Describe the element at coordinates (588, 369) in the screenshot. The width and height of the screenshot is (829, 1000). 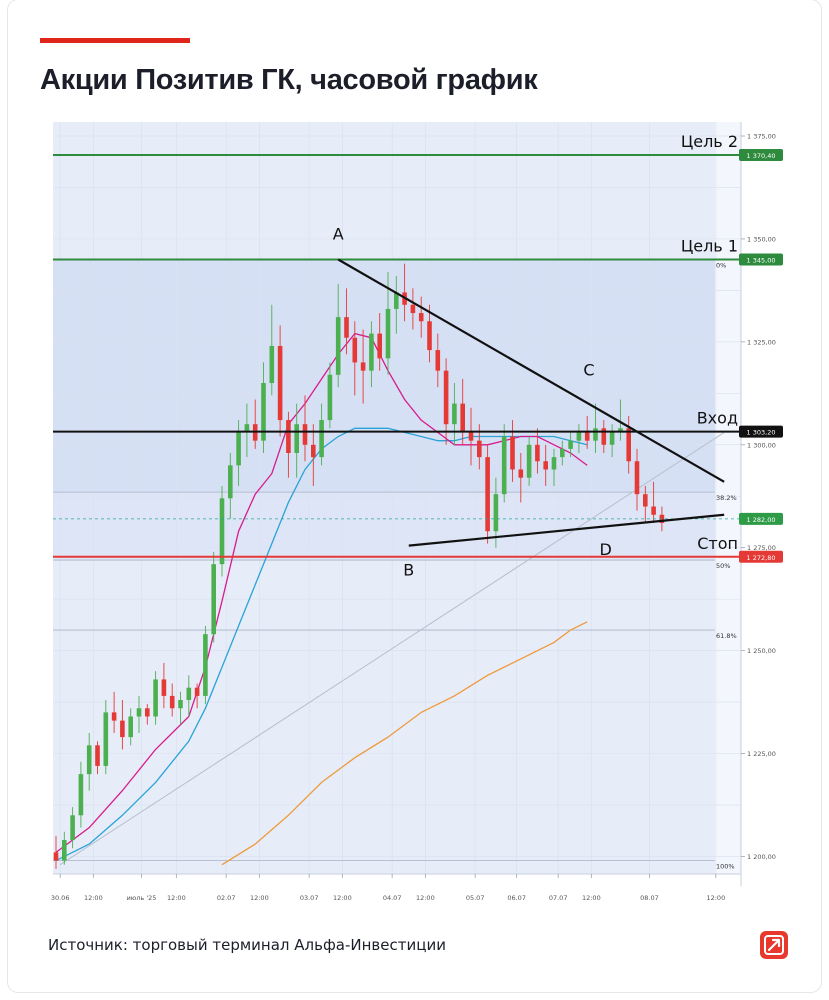
I see `pattern-point-label: C` at that location.